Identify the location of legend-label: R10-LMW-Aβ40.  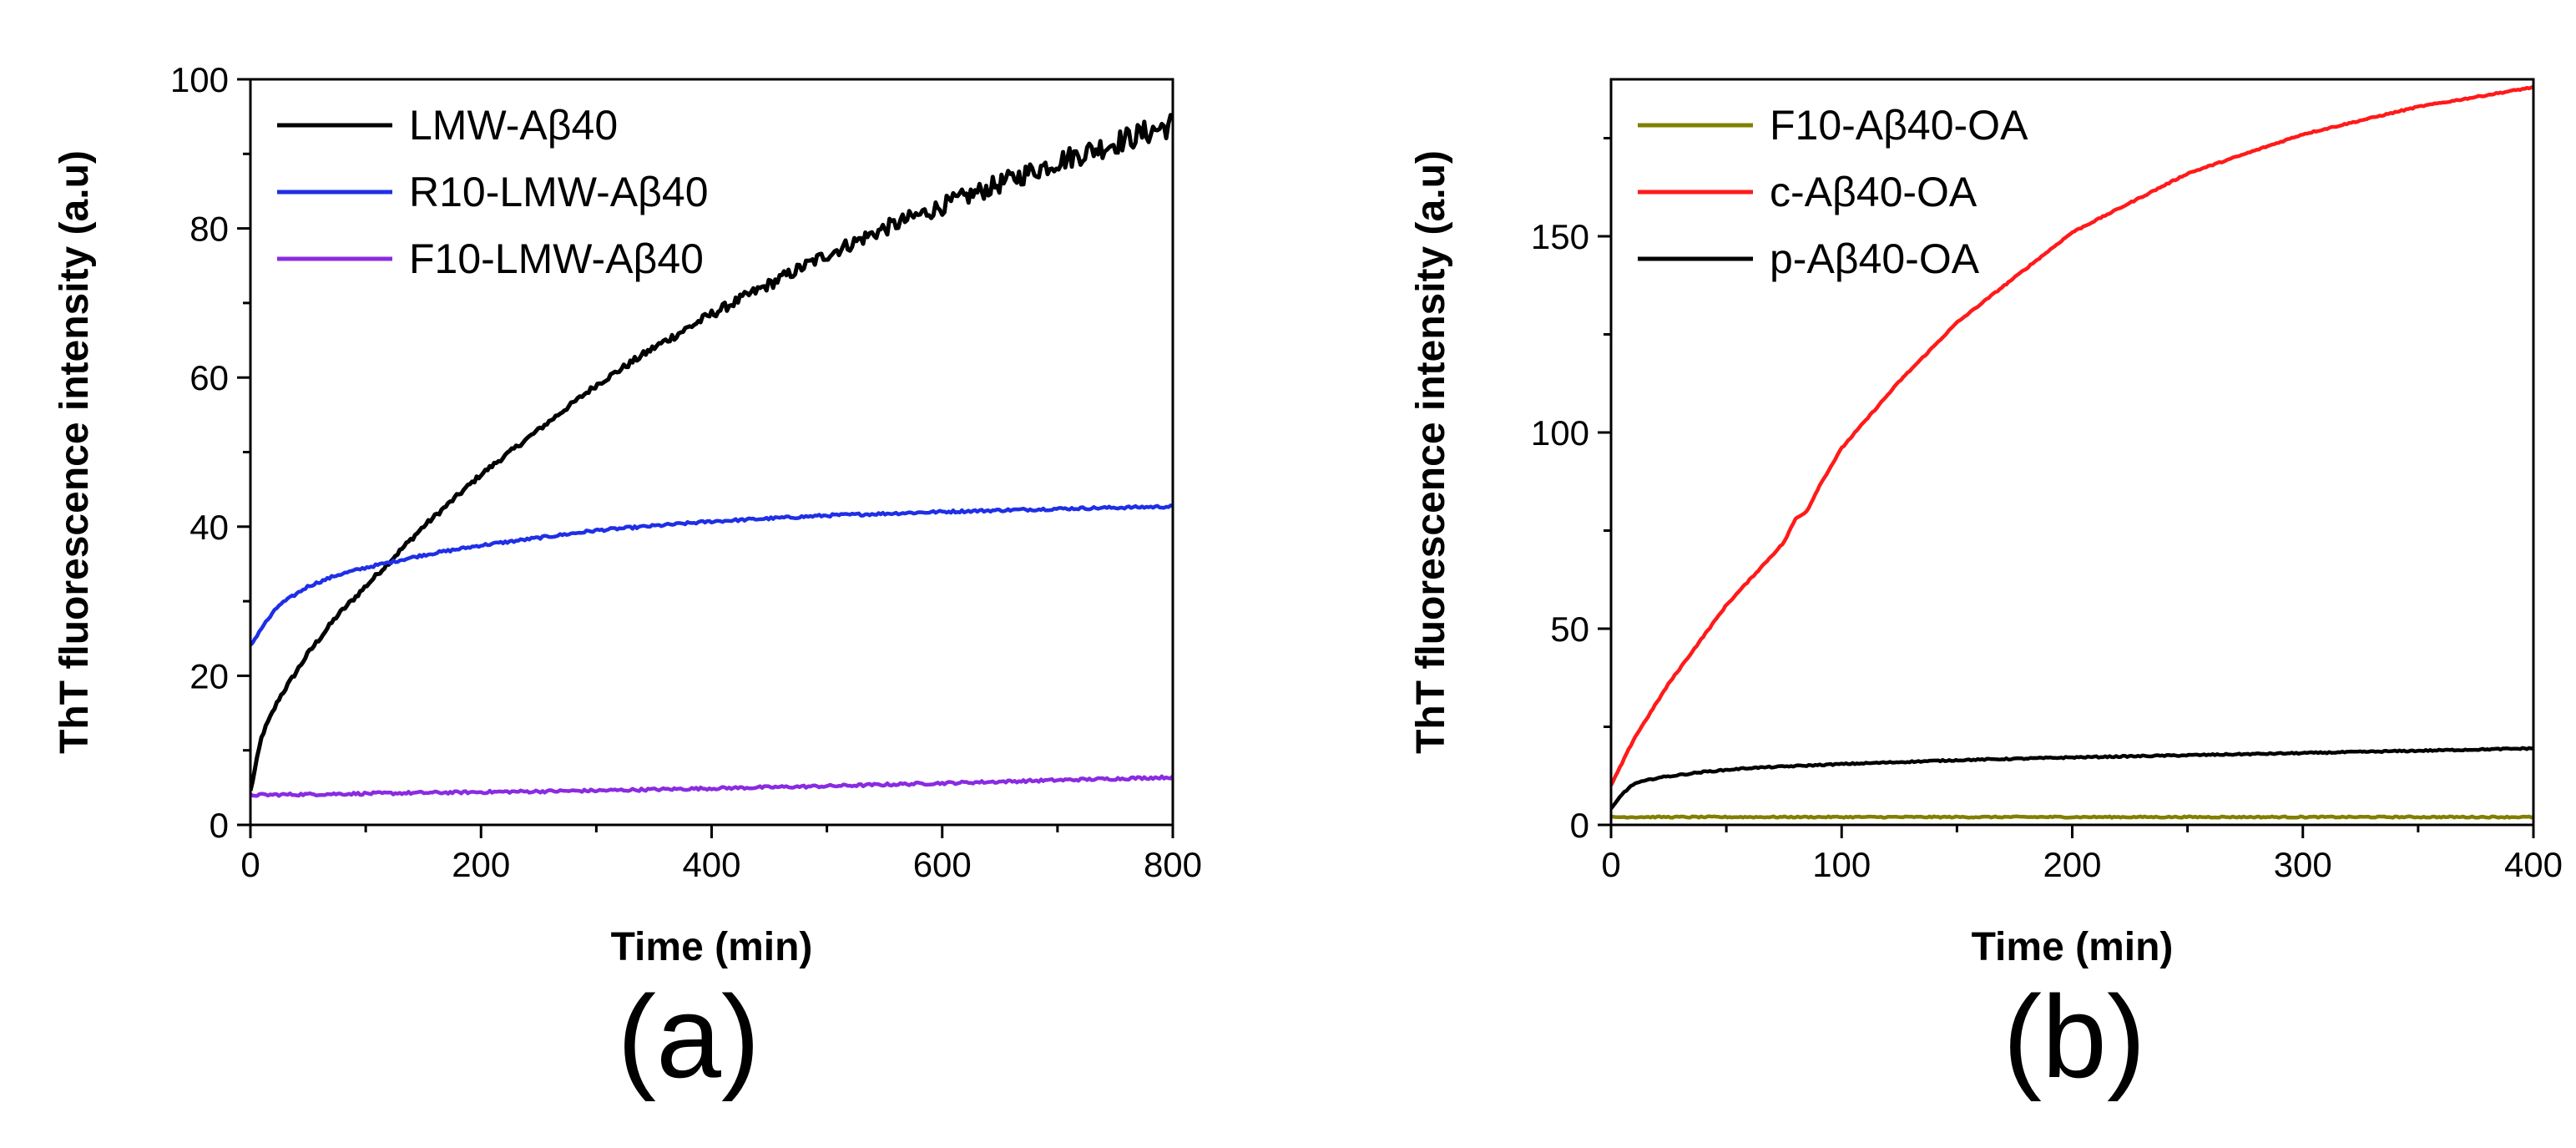
(559, 192).